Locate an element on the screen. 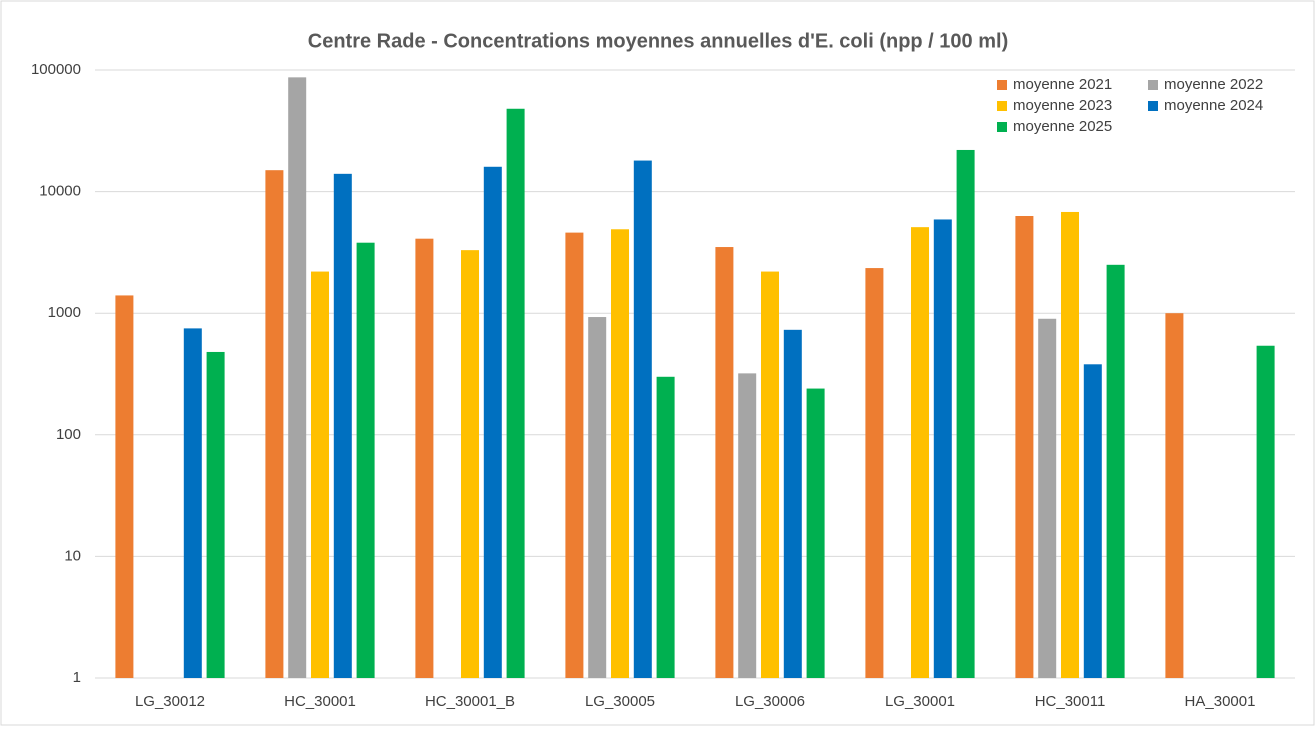 This screenshot has height=732, width=1316. x-tick-label: LG_30001 is located at coordinates (920, 701).